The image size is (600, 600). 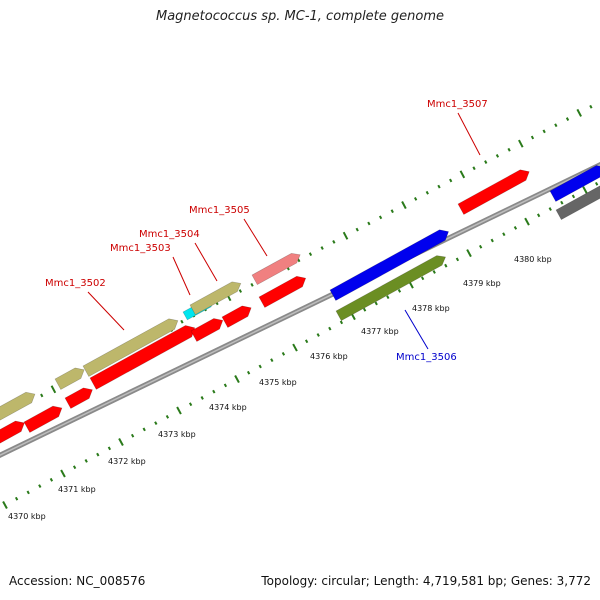 I want to click on gene-label: Mmc1_3504, so click(x=169, y=234).